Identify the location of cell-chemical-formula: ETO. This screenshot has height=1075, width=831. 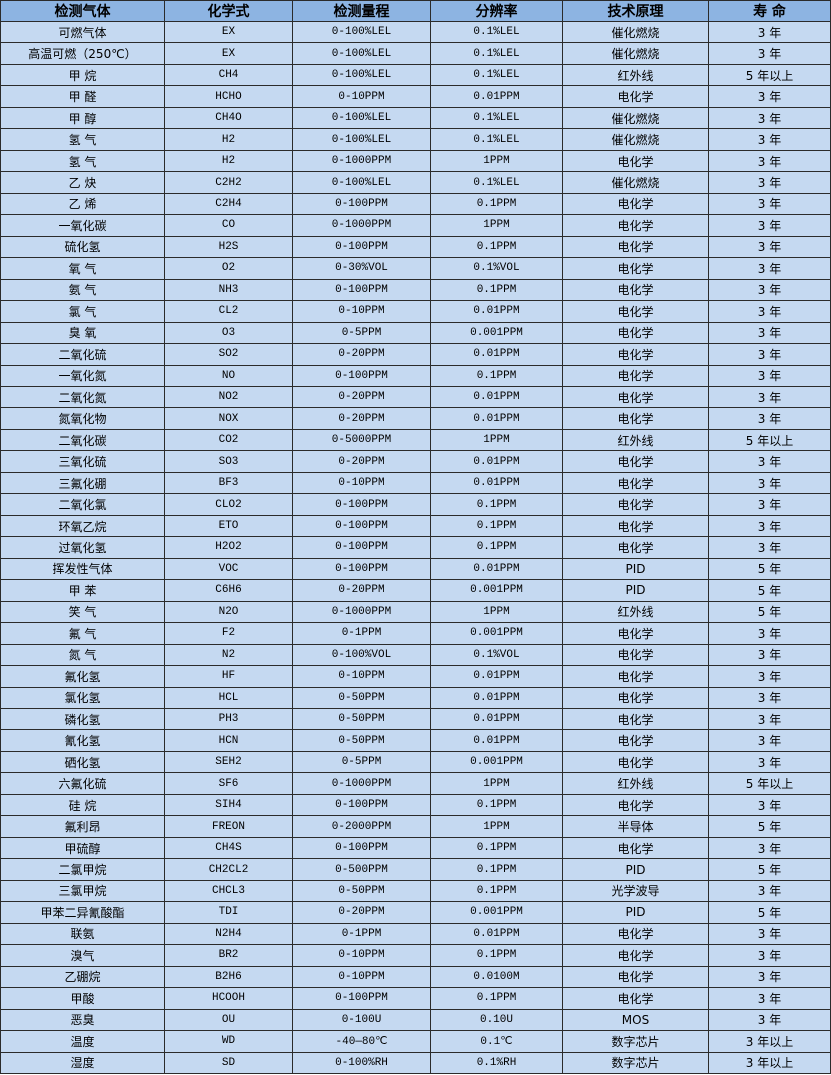
(228, 526).